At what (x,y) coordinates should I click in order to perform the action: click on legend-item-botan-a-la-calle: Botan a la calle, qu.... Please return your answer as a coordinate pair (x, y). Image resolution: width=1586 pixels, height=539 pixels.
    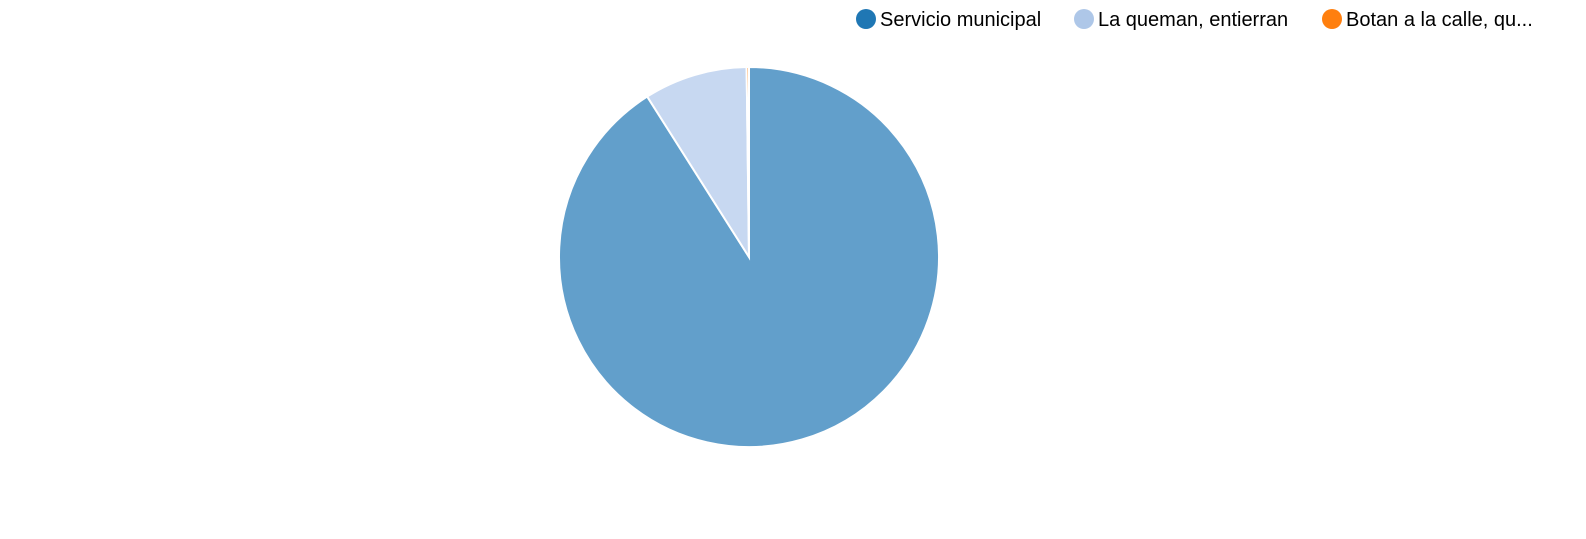
    Looking at the image, I should click on (1427, 20).